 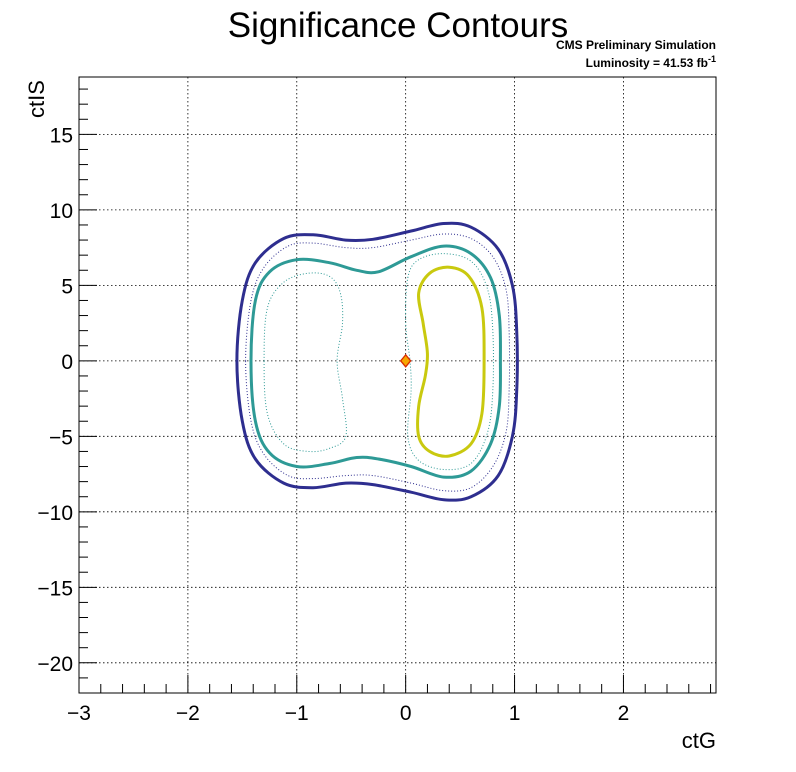 What do you see at coordinates (646, 63) in the screenshot?
I see `luminosity-text: Luminosity = 41.53 fb` at bounding box center [646, 63].